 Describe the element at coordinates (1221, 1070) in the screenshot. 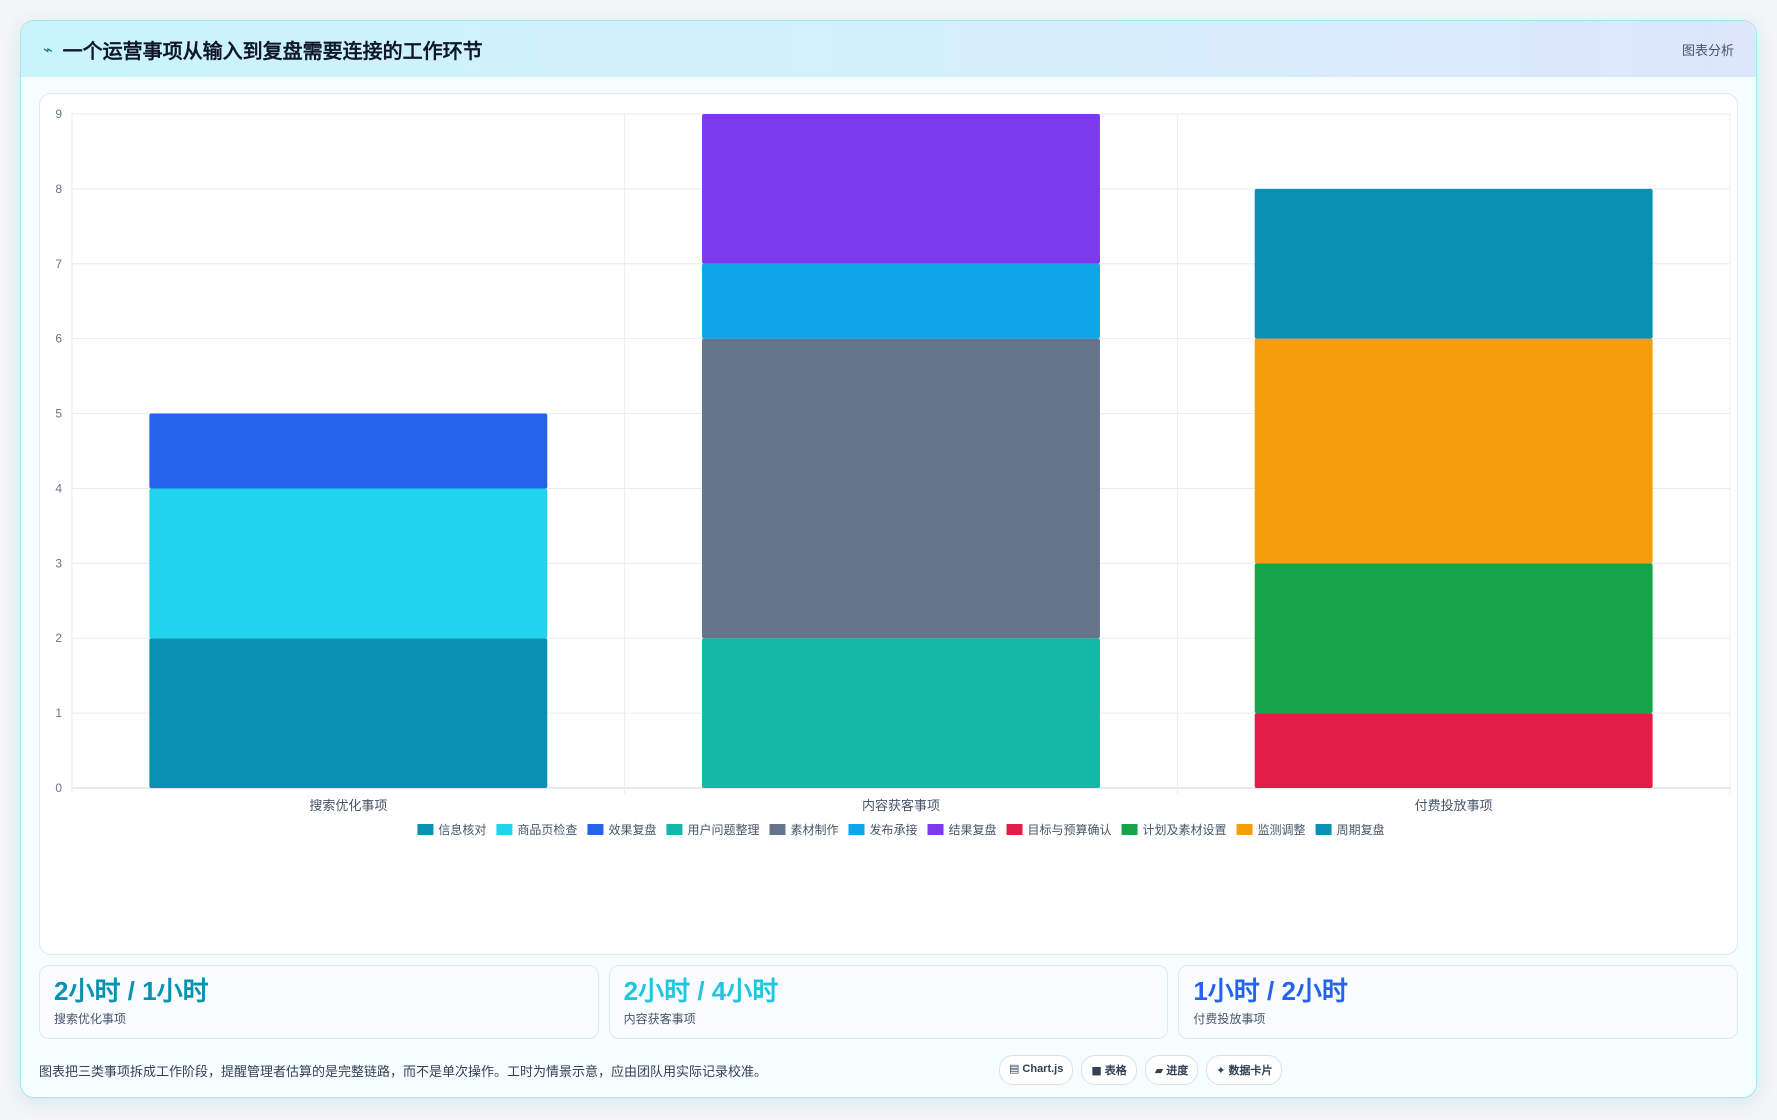

I see `sparkle-icon: ✦` at that location.